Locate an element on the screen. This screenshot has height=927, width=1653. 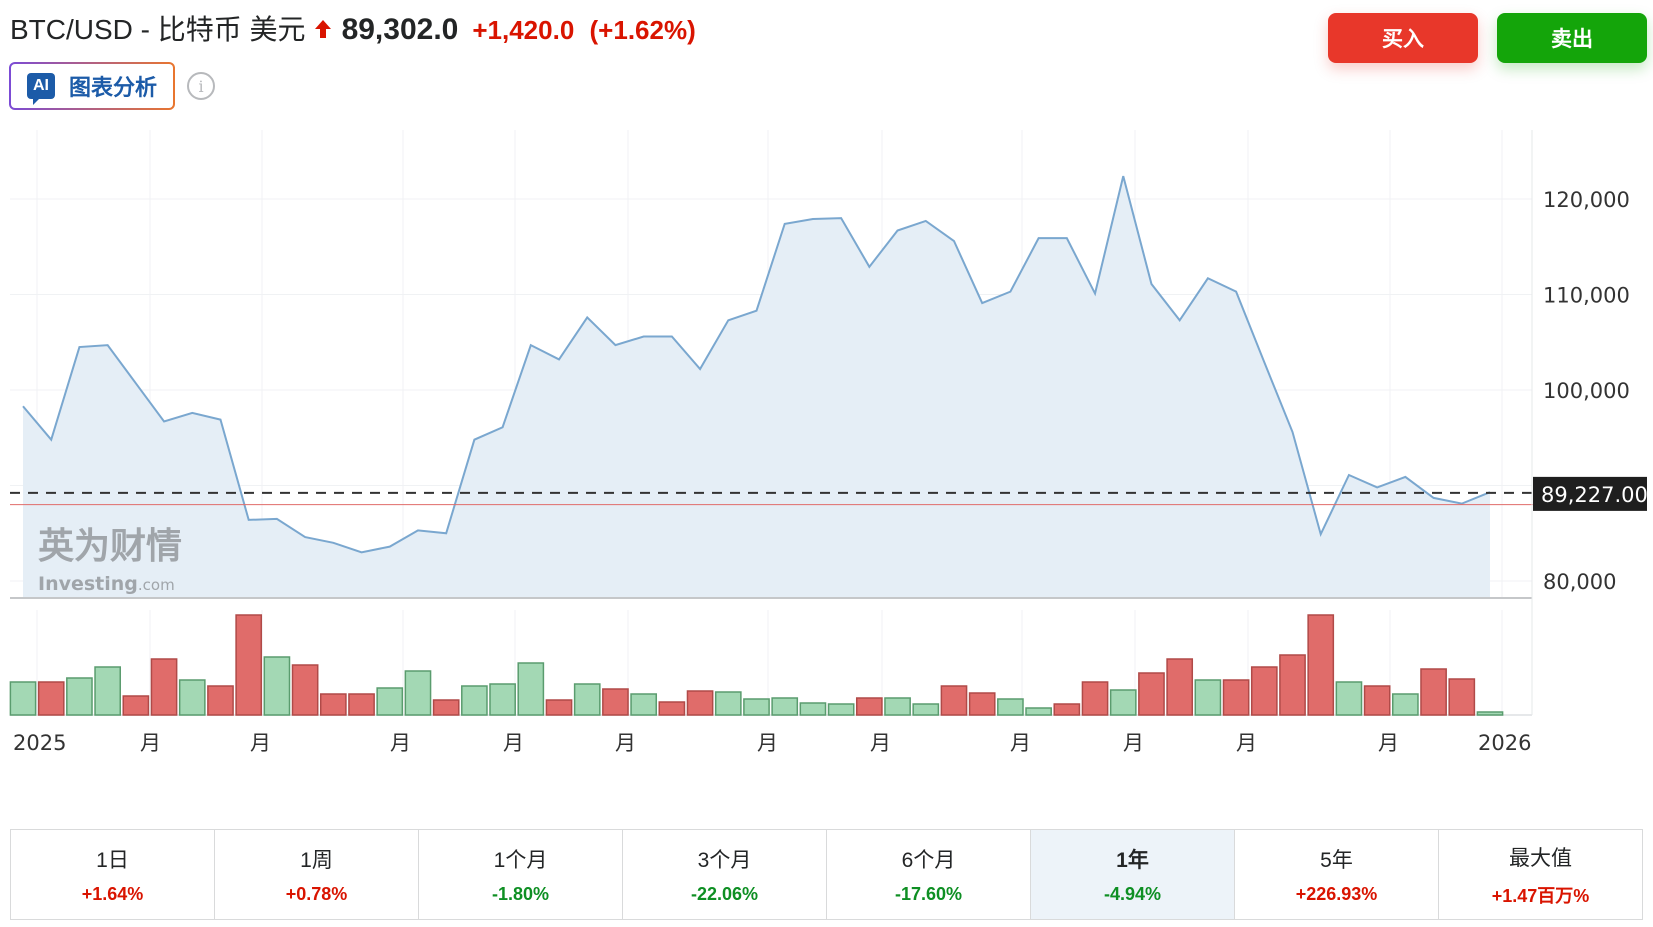
period-tab-2: 1个月 -1.80% is located at coordinates (521, 874).